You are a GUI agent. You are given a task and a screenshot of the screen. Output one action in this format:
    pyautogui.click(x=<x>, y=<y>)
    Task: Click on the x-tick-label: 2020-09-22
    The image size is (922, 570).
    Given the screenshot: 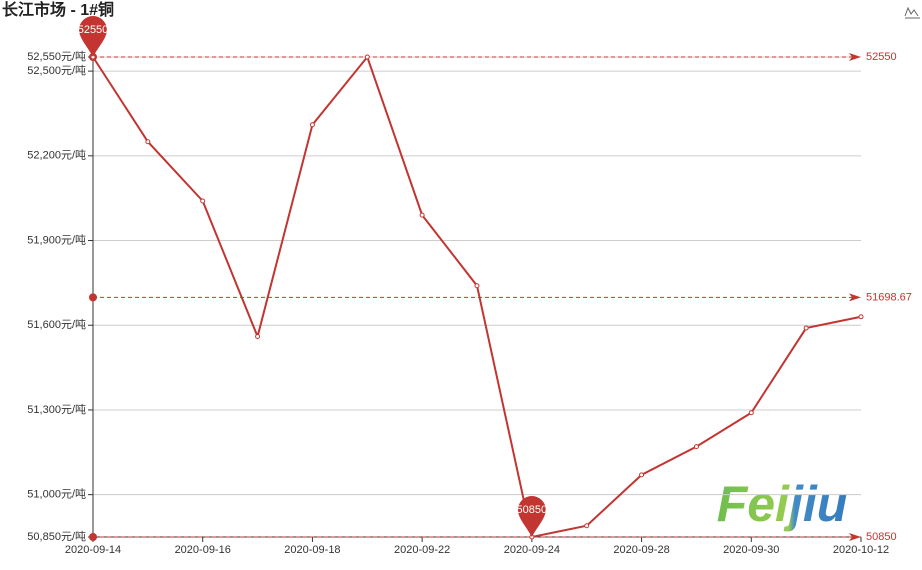 What is the action you would take?
    pyautogui.click(x=422, y=550)
    